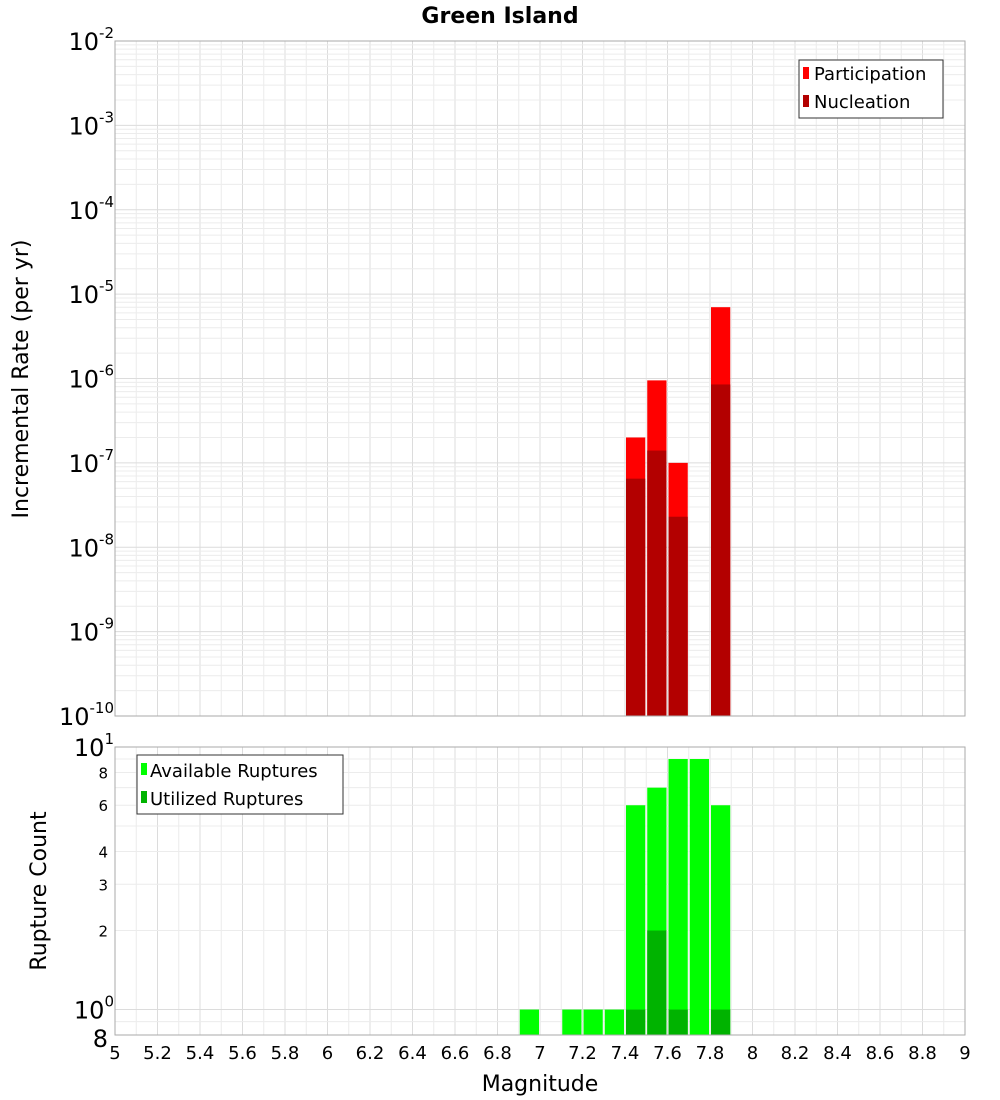 The width and height of the screenshot is (1000, 1100). Describe the element at coordinates (625, 897) in the screenshot. I see `bottom-bars` at that location.